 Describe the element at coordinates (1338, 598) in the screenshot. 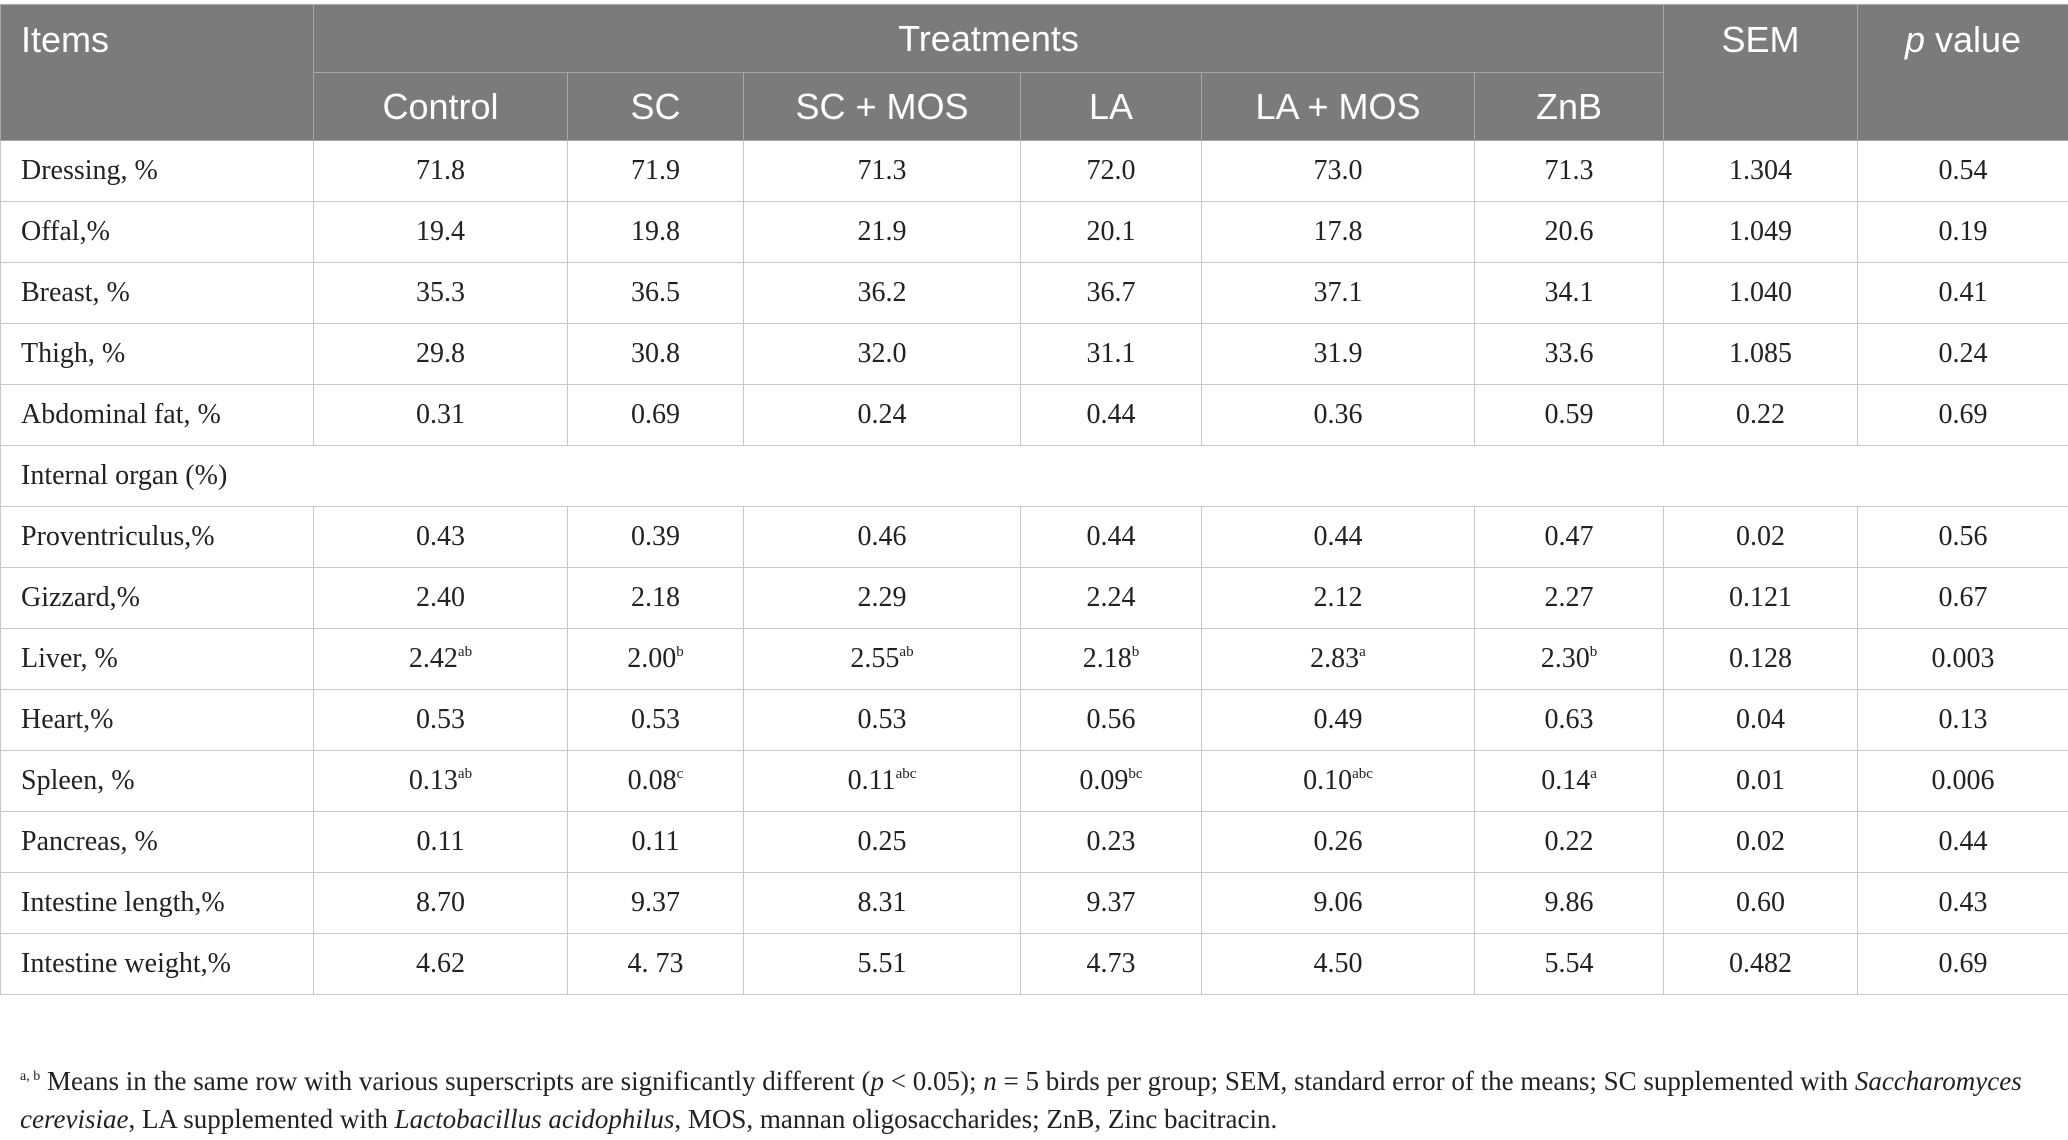

I see `value-cell: 2.12` at that location.